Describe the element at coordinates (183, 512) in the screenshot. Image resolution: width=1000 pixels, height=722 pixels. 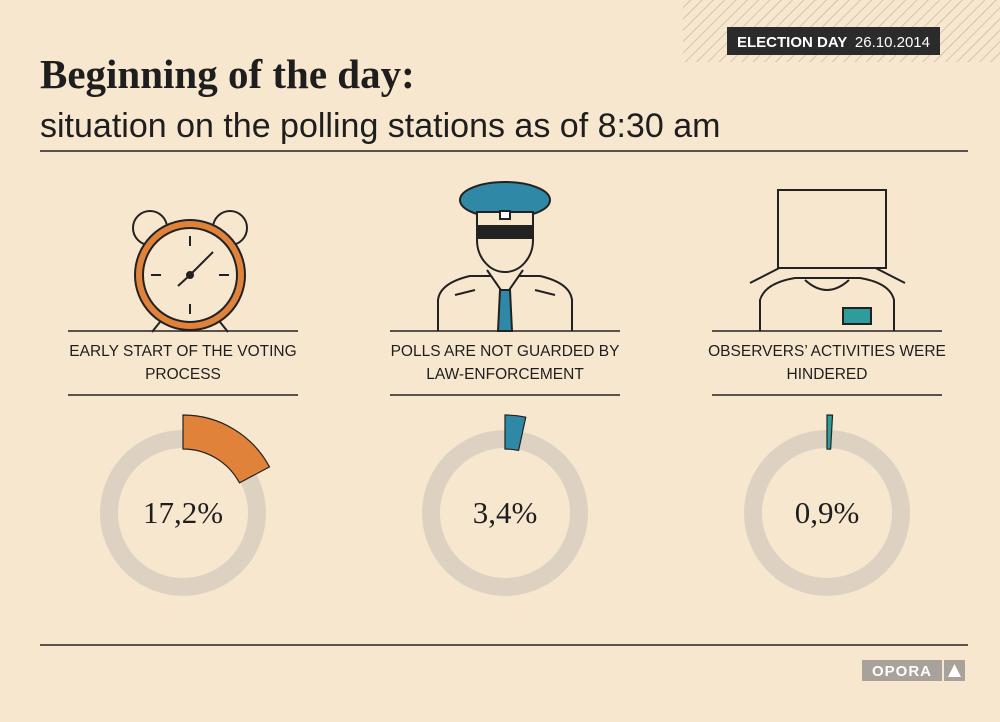
I see `value-label: 17,2%` at that location.